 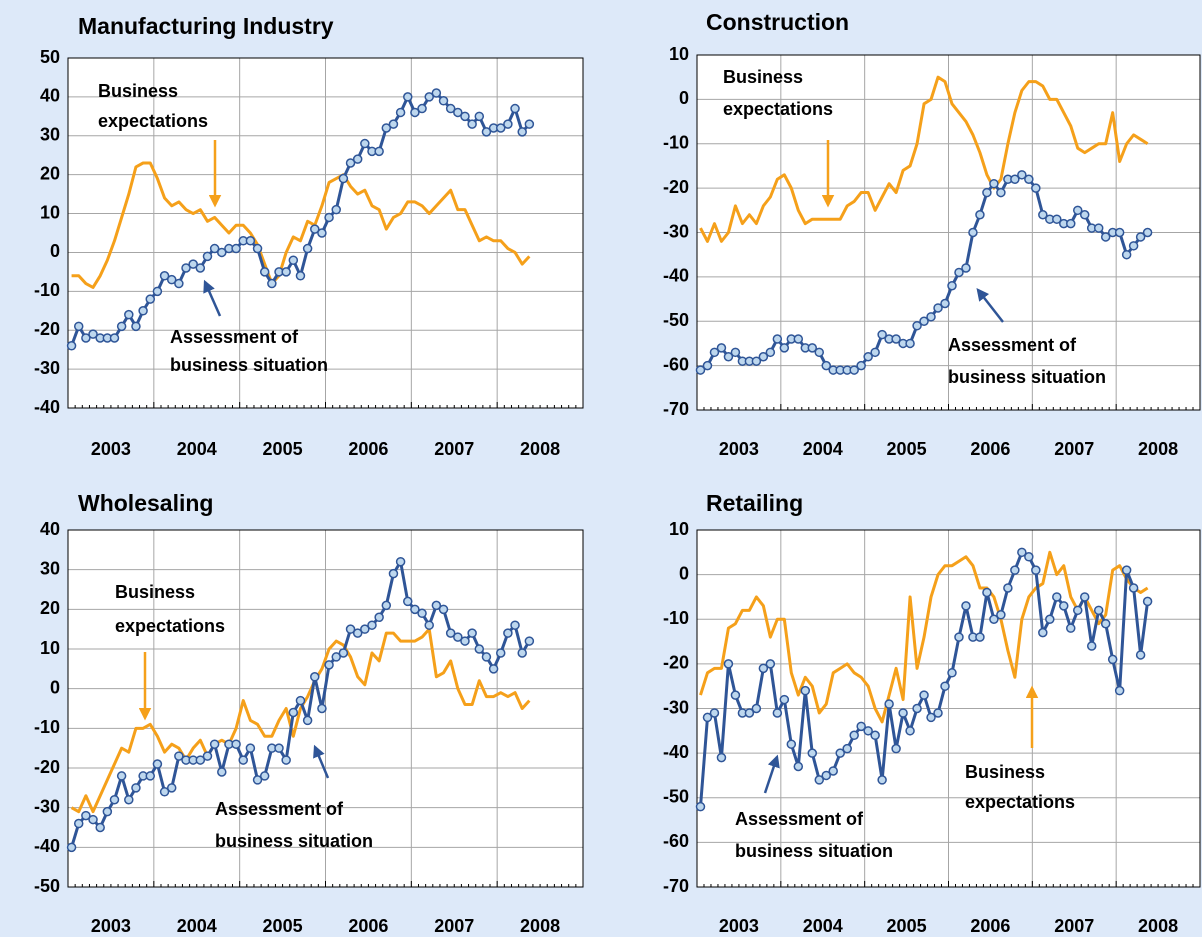 What do you see at coordinates (50, 212) in the screenshot?
I see `y-tick-label: 10` at bounding box center [50, 212].